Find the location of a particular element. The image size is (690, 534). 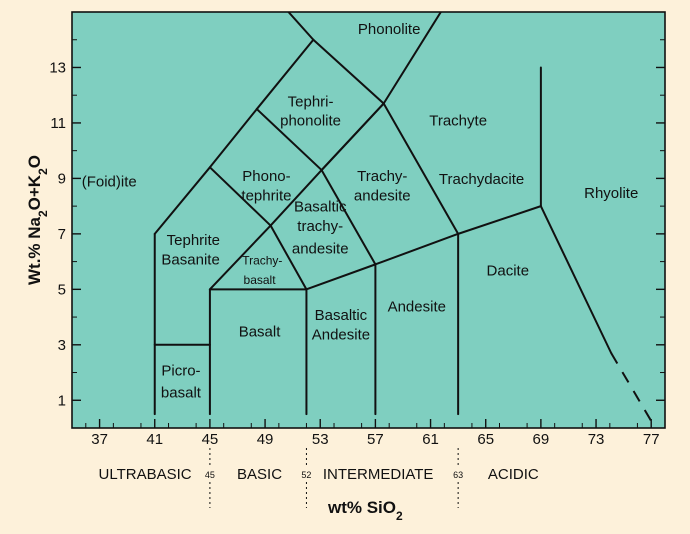

x-tick-label: 49 is located at coordinates (265, 439).